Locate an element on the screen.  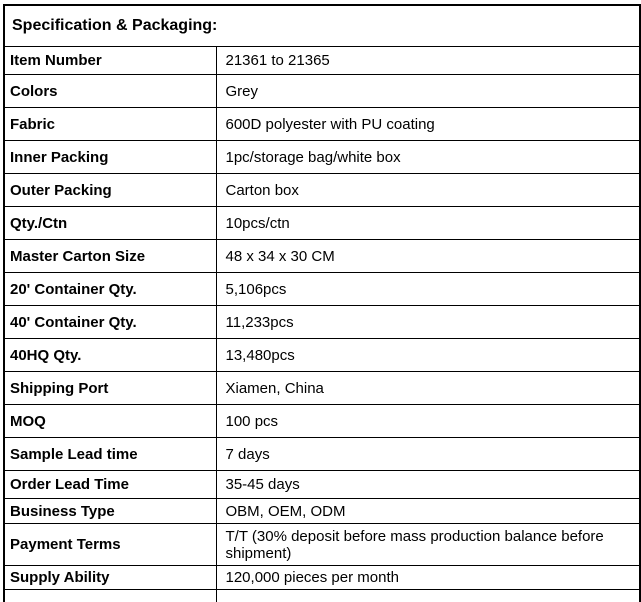
row-value: Carton box is located at coordinates (428, 190).